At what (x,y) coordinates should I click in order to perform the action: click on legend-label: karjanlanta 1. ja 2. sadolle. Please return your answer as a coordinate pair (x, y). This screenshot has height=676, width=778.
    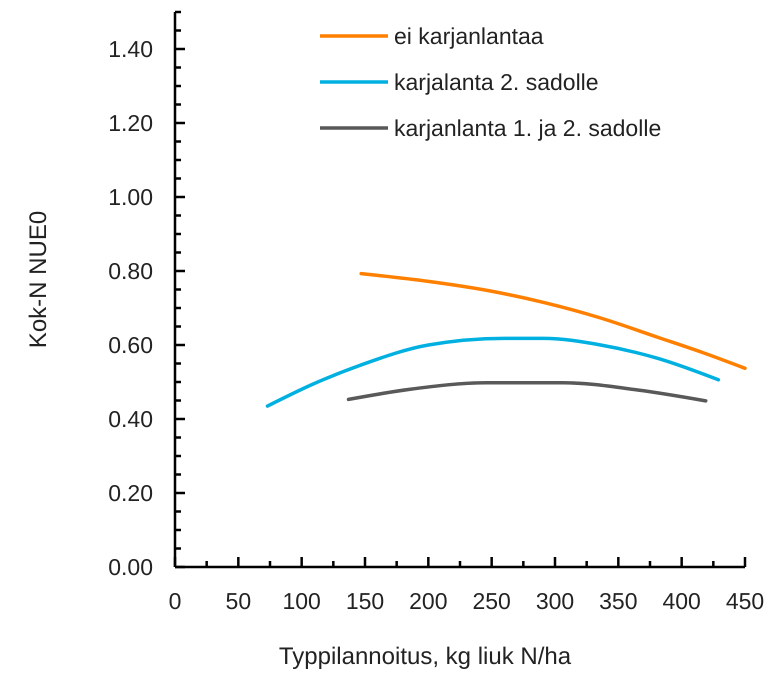
    Looking at the image, I should click on (528, 128).